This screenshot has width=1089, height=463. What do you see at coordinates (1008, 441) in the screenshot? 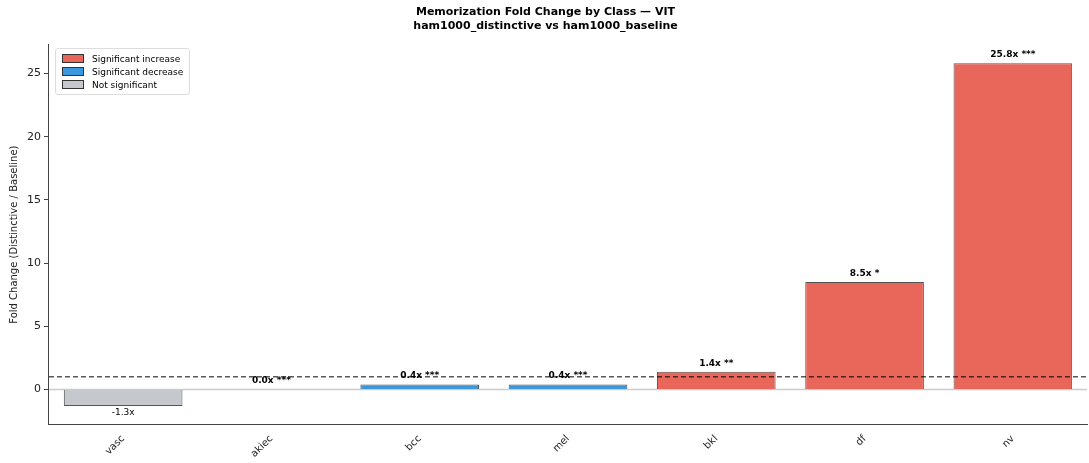
I see `x-tick-label: nv` at bounding box center [1008, 441].